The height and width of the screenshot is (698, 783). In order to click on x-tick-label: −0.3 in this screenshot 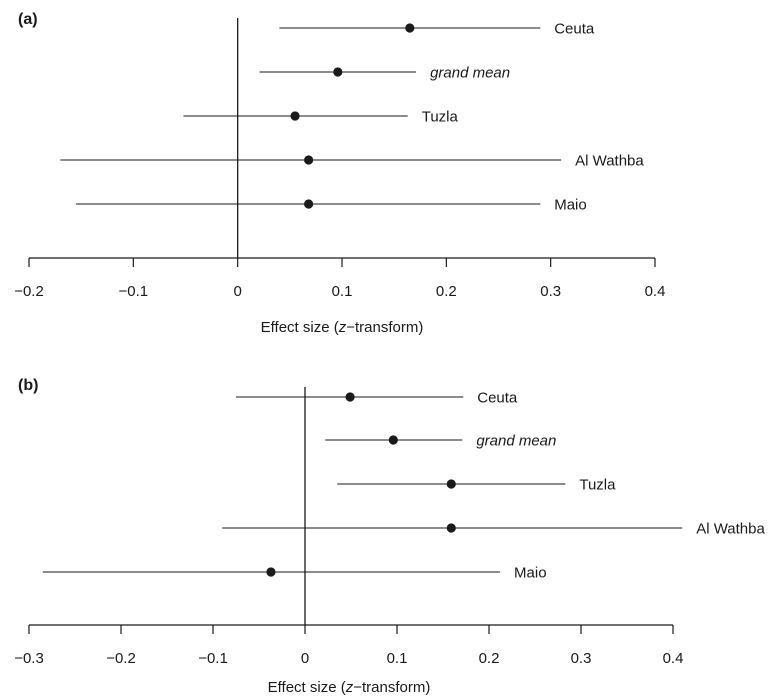, I will do `click(29, 658)`.